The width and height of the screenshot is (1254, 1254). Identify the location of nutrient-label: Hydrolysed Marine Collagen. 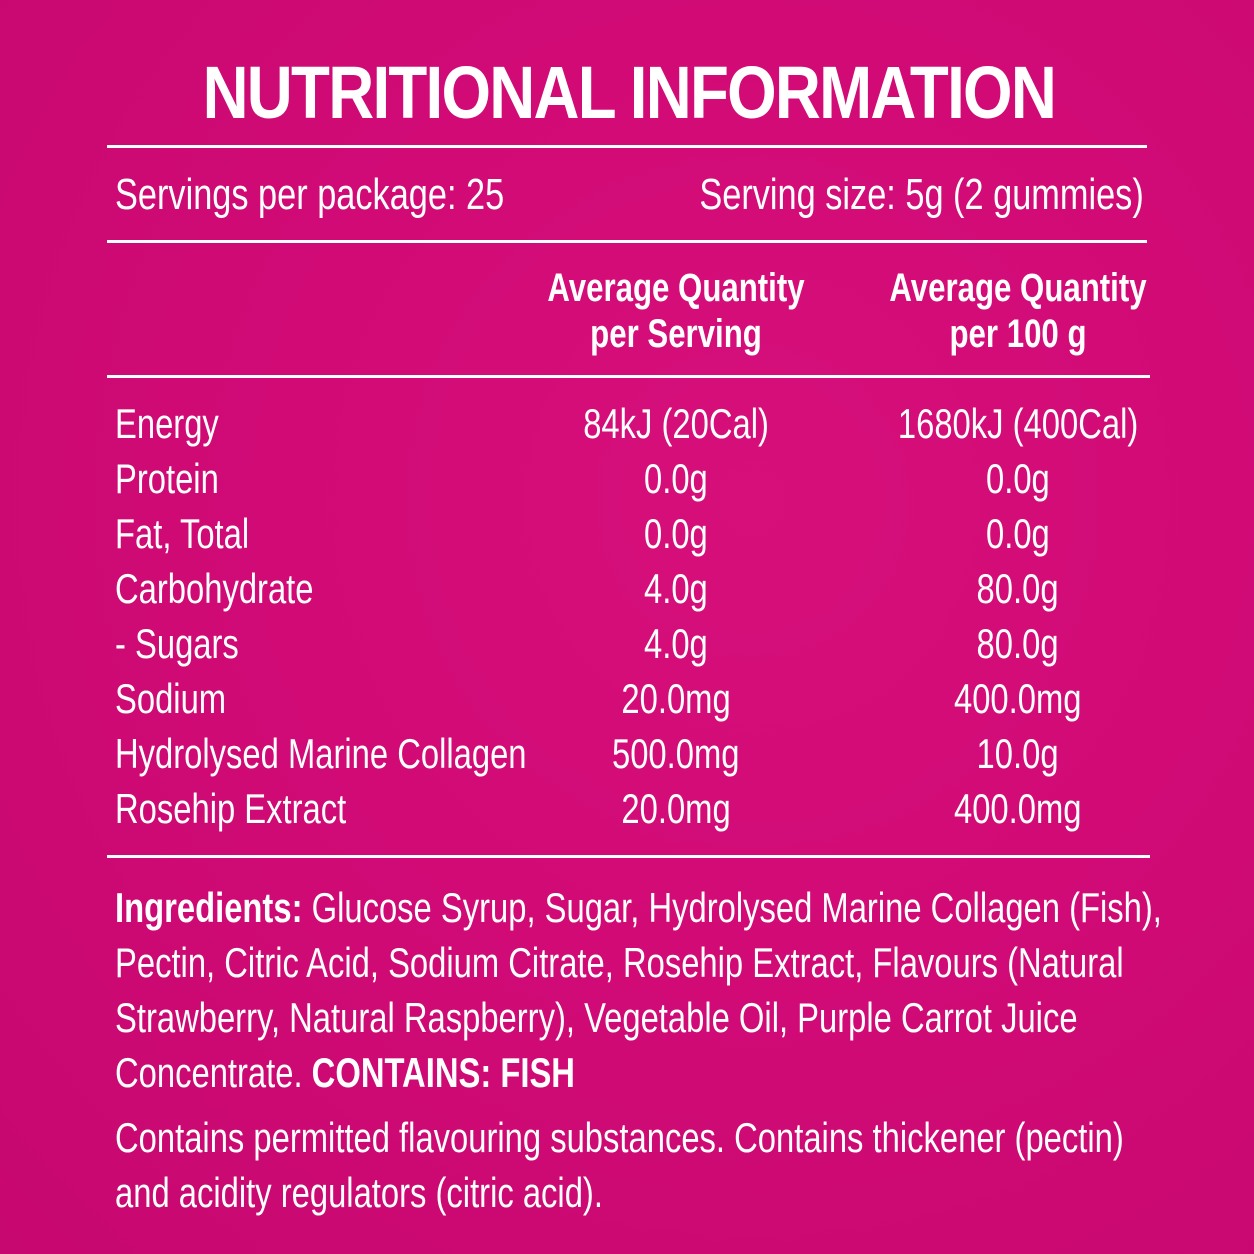
(321, 753).